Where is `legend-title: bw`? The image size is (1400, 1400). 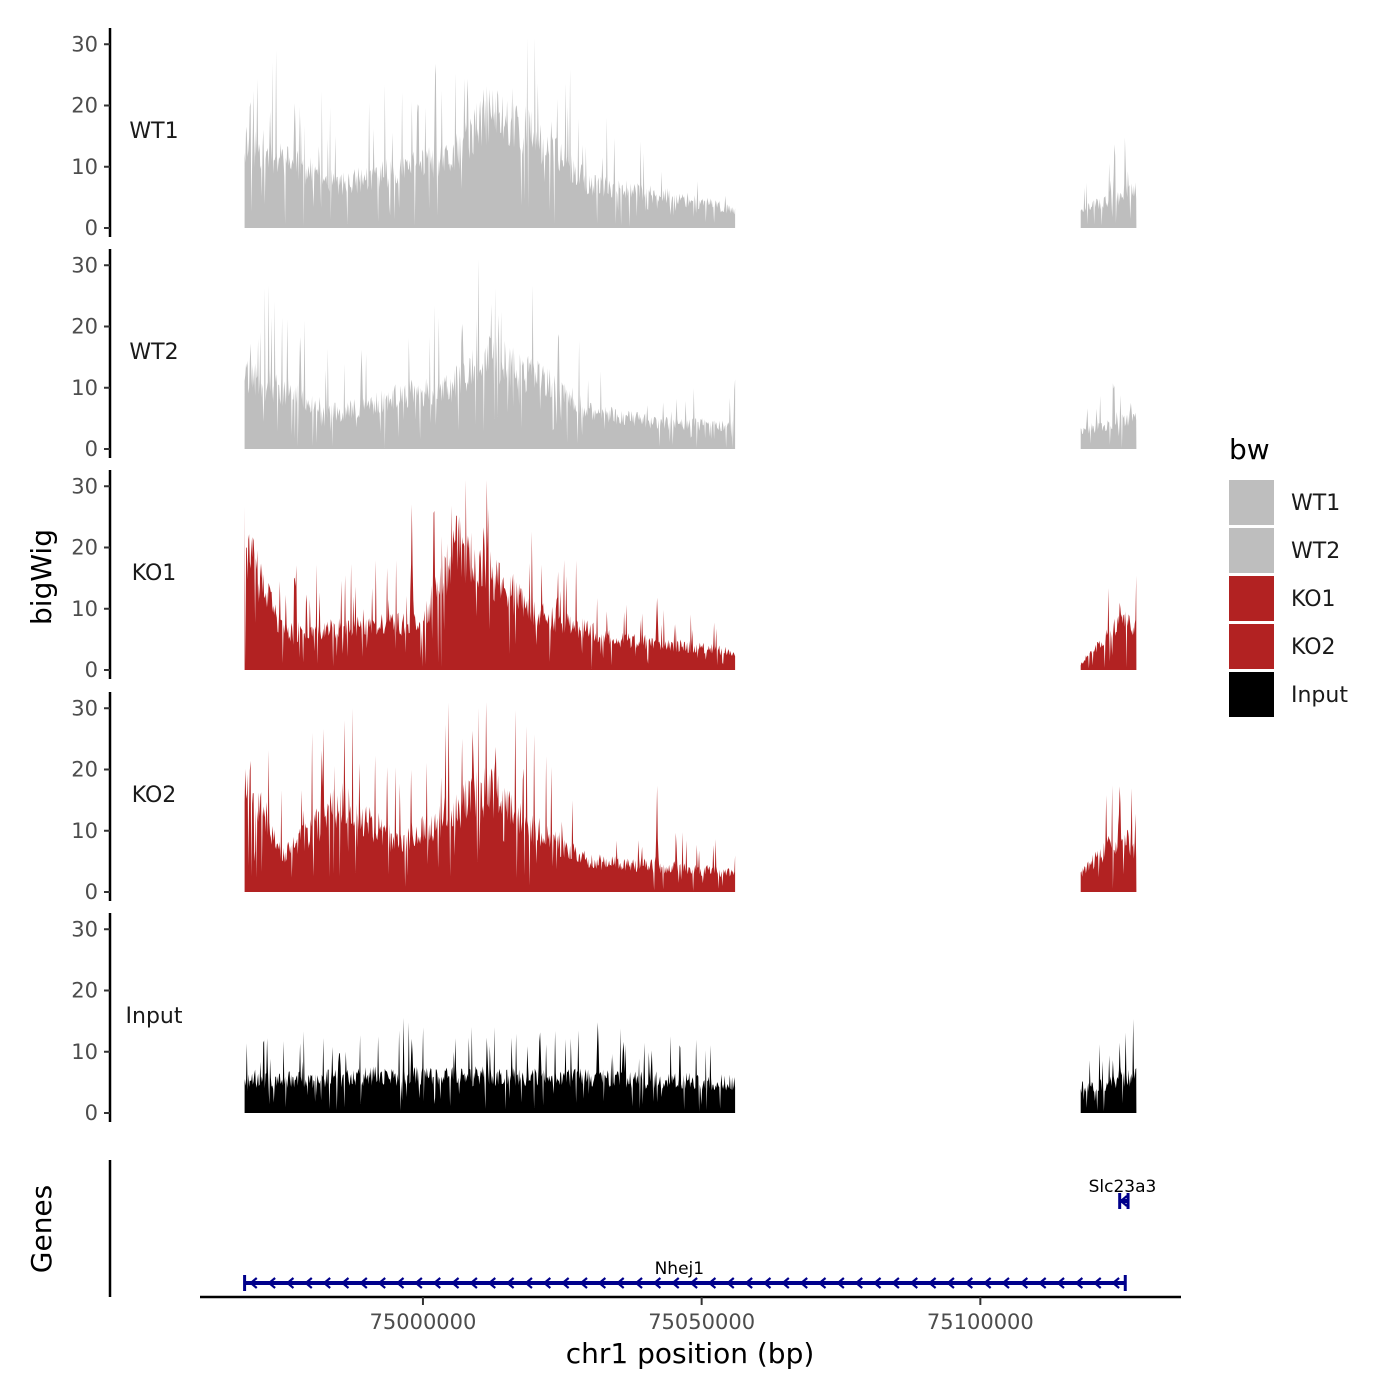 legend-title: bw is located at coordinates (1249, 449).